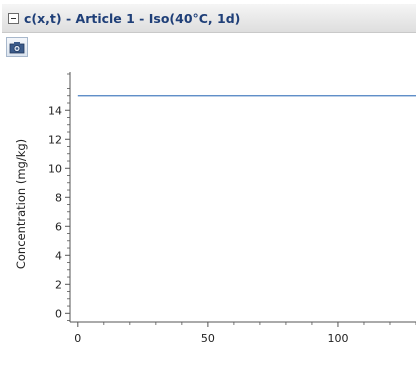 The height and width of the screenshot is (370, 416). I want to click on y-tick-label: 8, so click(58, 197).